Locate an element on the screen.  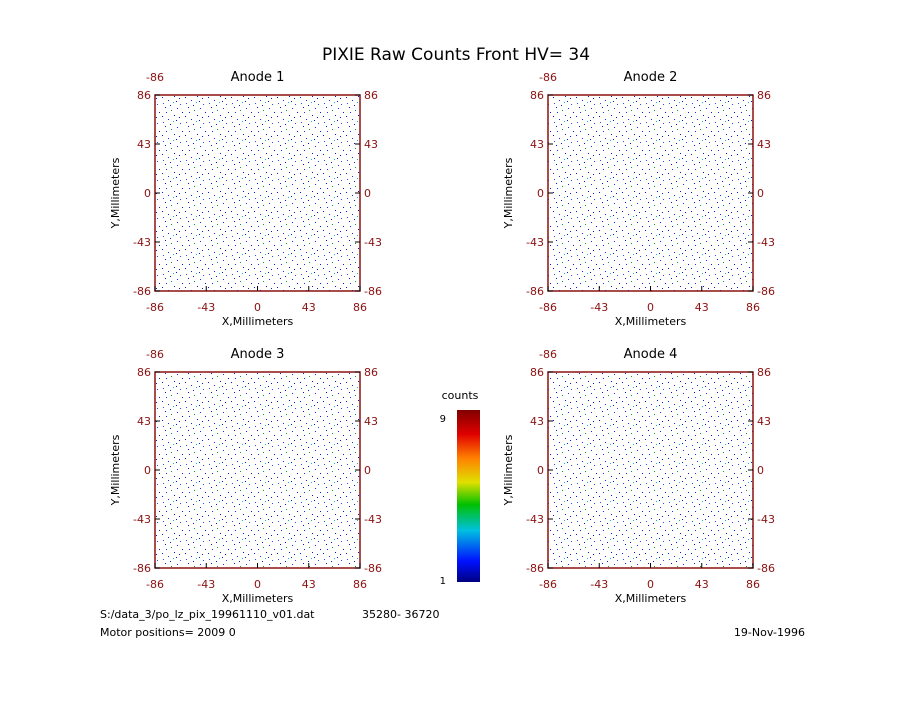
colorbar is located at coordinates (468, 496).